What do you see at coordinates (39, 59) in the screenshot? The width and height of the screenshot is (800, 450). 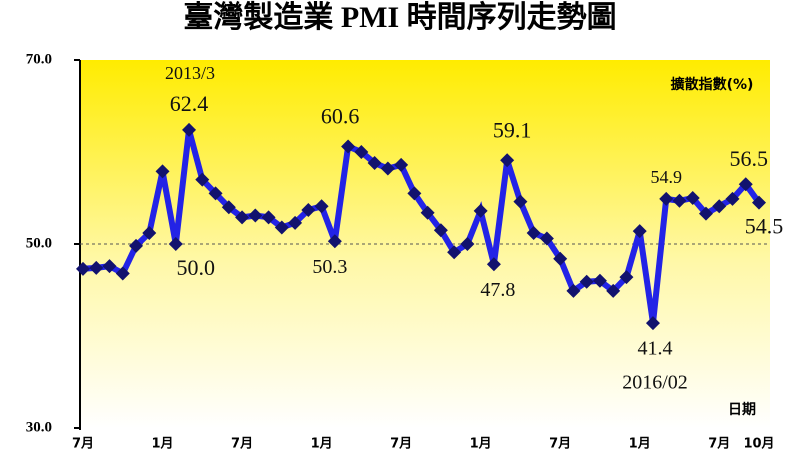 I see `y-tick-label: 70.0` at bounding box center [39, 59].